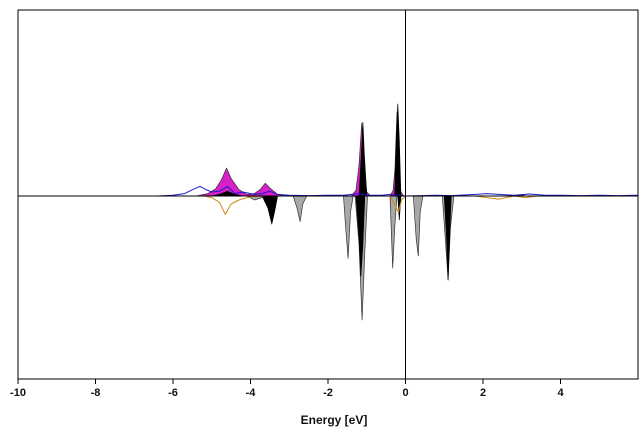 Image resolution: width=639 pixels, height=434 pixels. Describe the element at coordinates (96, 393) in the screenshot. I see `x-tick-label: -8` at that location.